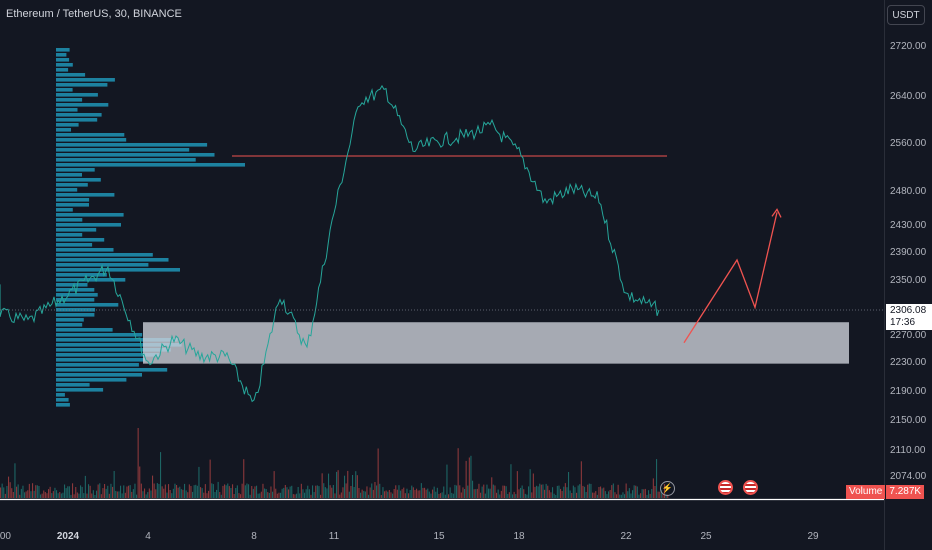 Image resolution: width=932 pixels, height=550 pixels. Describe the element at coordinates (334, 536) in the screenshot. I see `time-tick-label: 11` at that location.